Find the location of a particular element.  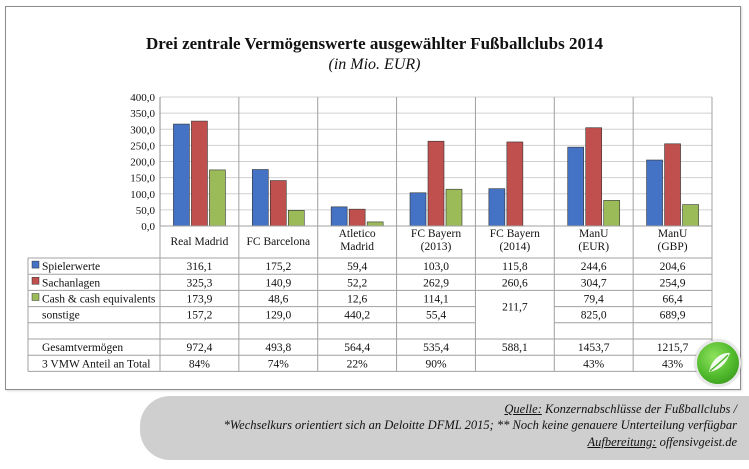

table-row-label: Gesamtvermögen is located at coordinates (82, 348).